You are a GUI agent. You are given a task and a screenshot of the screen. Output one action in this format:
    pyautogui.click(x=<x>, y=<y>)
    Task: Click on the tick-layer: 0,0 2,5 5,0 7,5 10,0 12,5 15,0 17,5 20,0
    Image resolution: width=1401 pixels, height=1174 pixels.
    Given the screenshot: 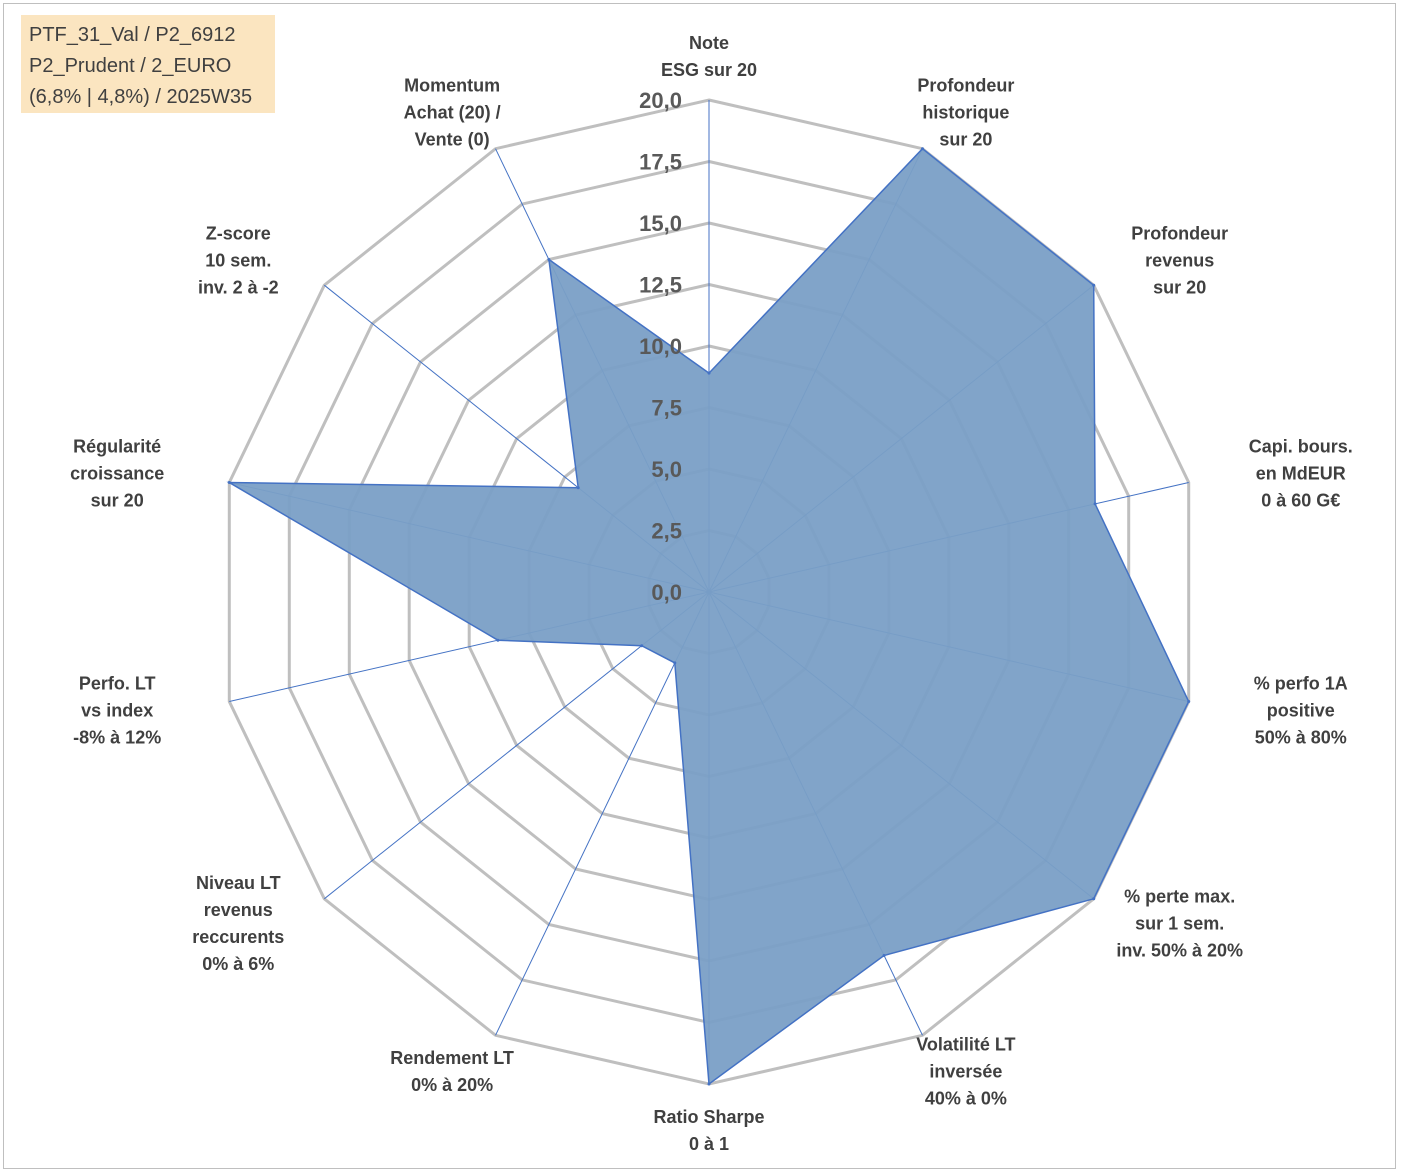 What is the action you would take?
    pyautogui.click(x=660, y=346)
    